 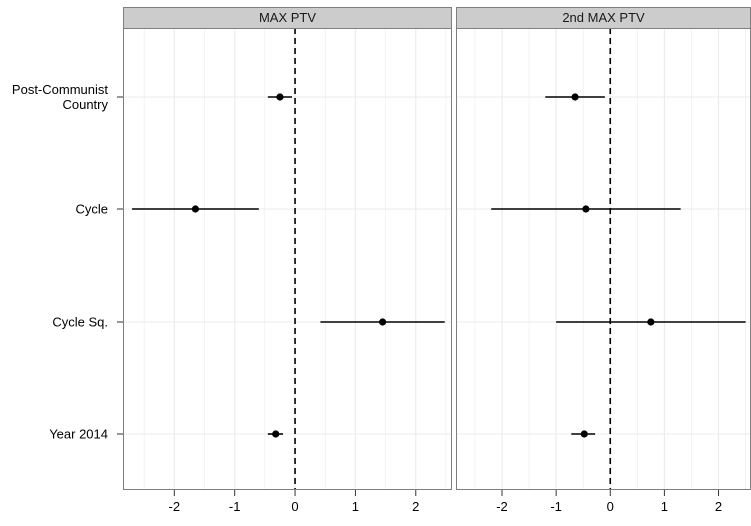 I want to click on facet-strip-label-max-ptv: MAX PTV, so click(x=287, y=17).